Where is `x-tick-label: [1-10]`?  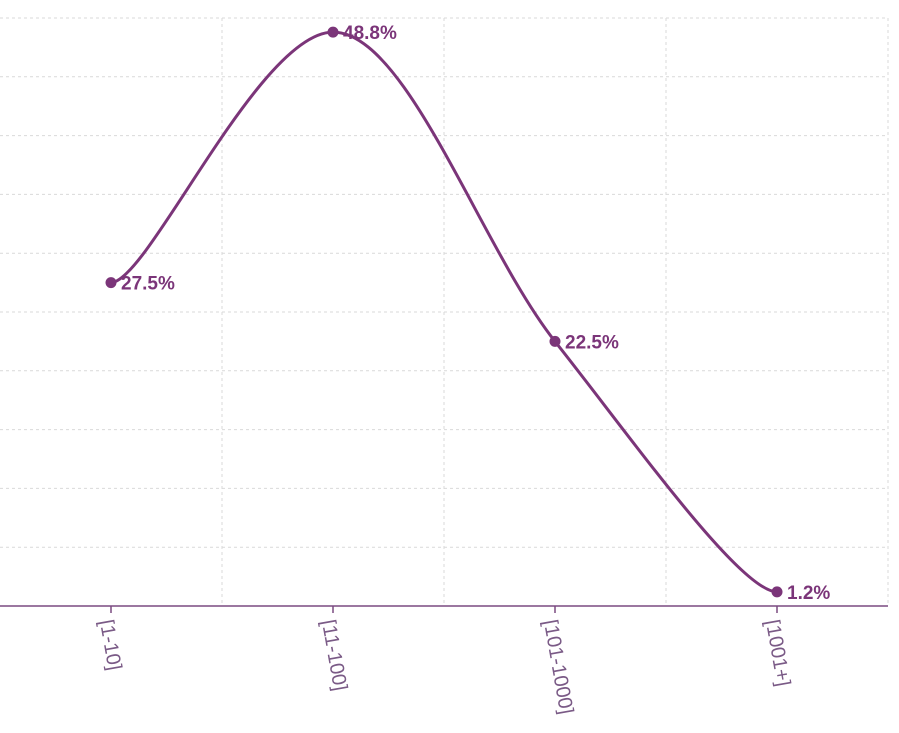 x-tick-label: [1-10] is located at coordinates (110, 645).